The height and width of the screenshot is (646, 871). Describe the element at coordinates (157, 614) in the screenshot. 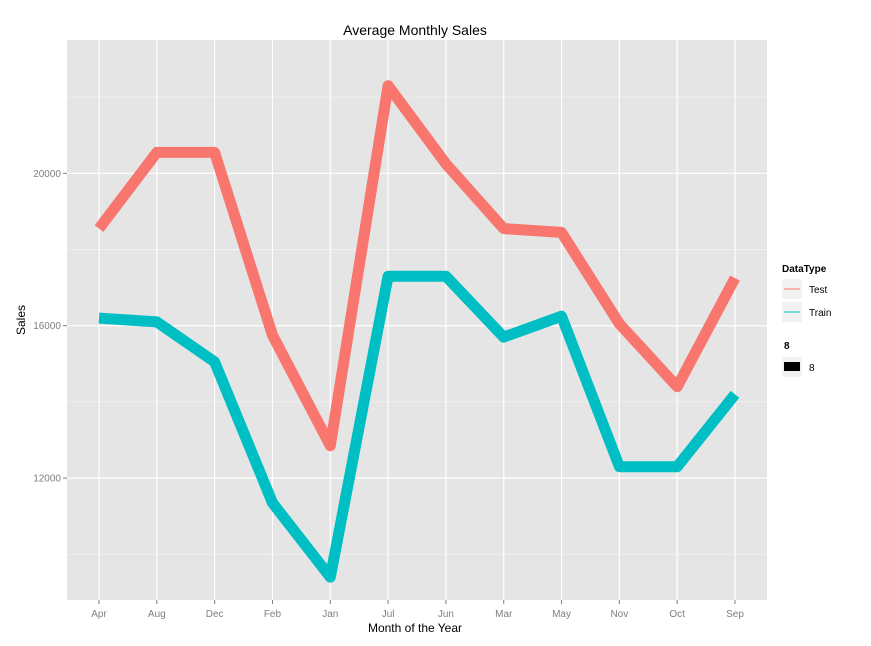

I see `x-tick-label: Aug` at that location.